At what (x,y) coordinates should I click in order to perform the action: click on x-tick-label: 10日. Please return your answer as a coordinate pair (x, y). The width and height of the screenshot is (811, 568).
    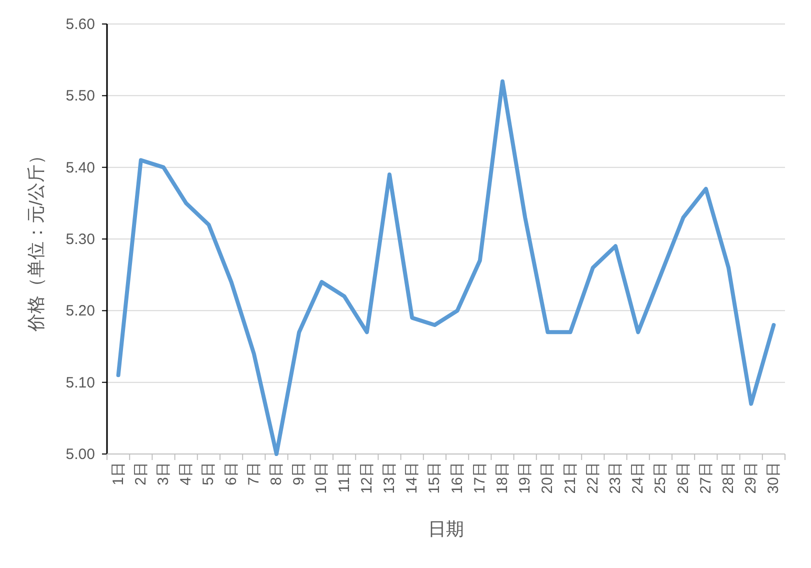
    Looking at the image, I should click on (321, 478).